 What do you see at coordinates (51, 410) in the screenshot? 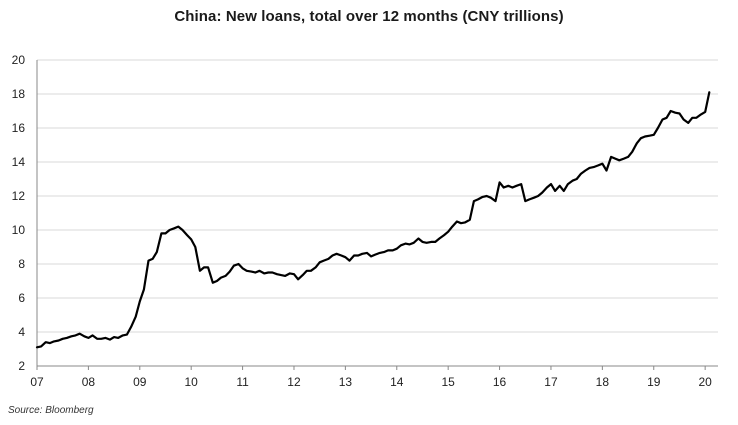
I see `source-note: Source: Bloomberg` at bounding box center [51, 410].